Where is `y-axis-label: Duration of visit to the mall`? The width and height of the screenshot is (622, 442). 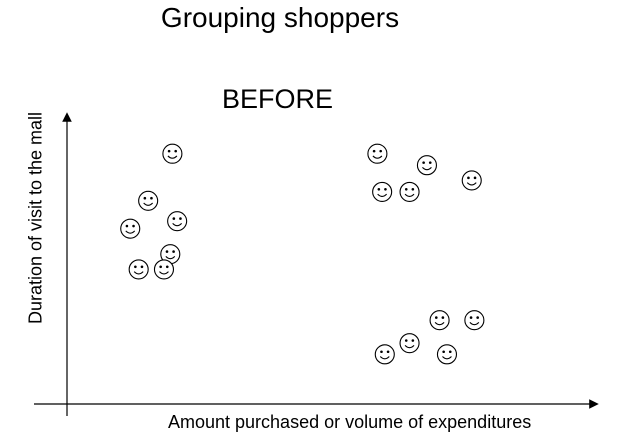
y-axis-label: Duration of visit to the mall is located at coordinates (35, 218).